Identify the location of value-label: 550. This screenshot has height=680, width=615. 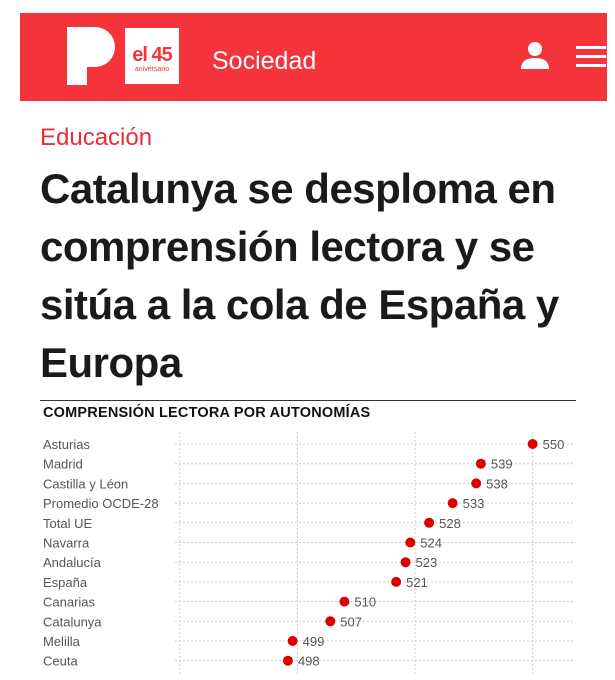
(554, 444).